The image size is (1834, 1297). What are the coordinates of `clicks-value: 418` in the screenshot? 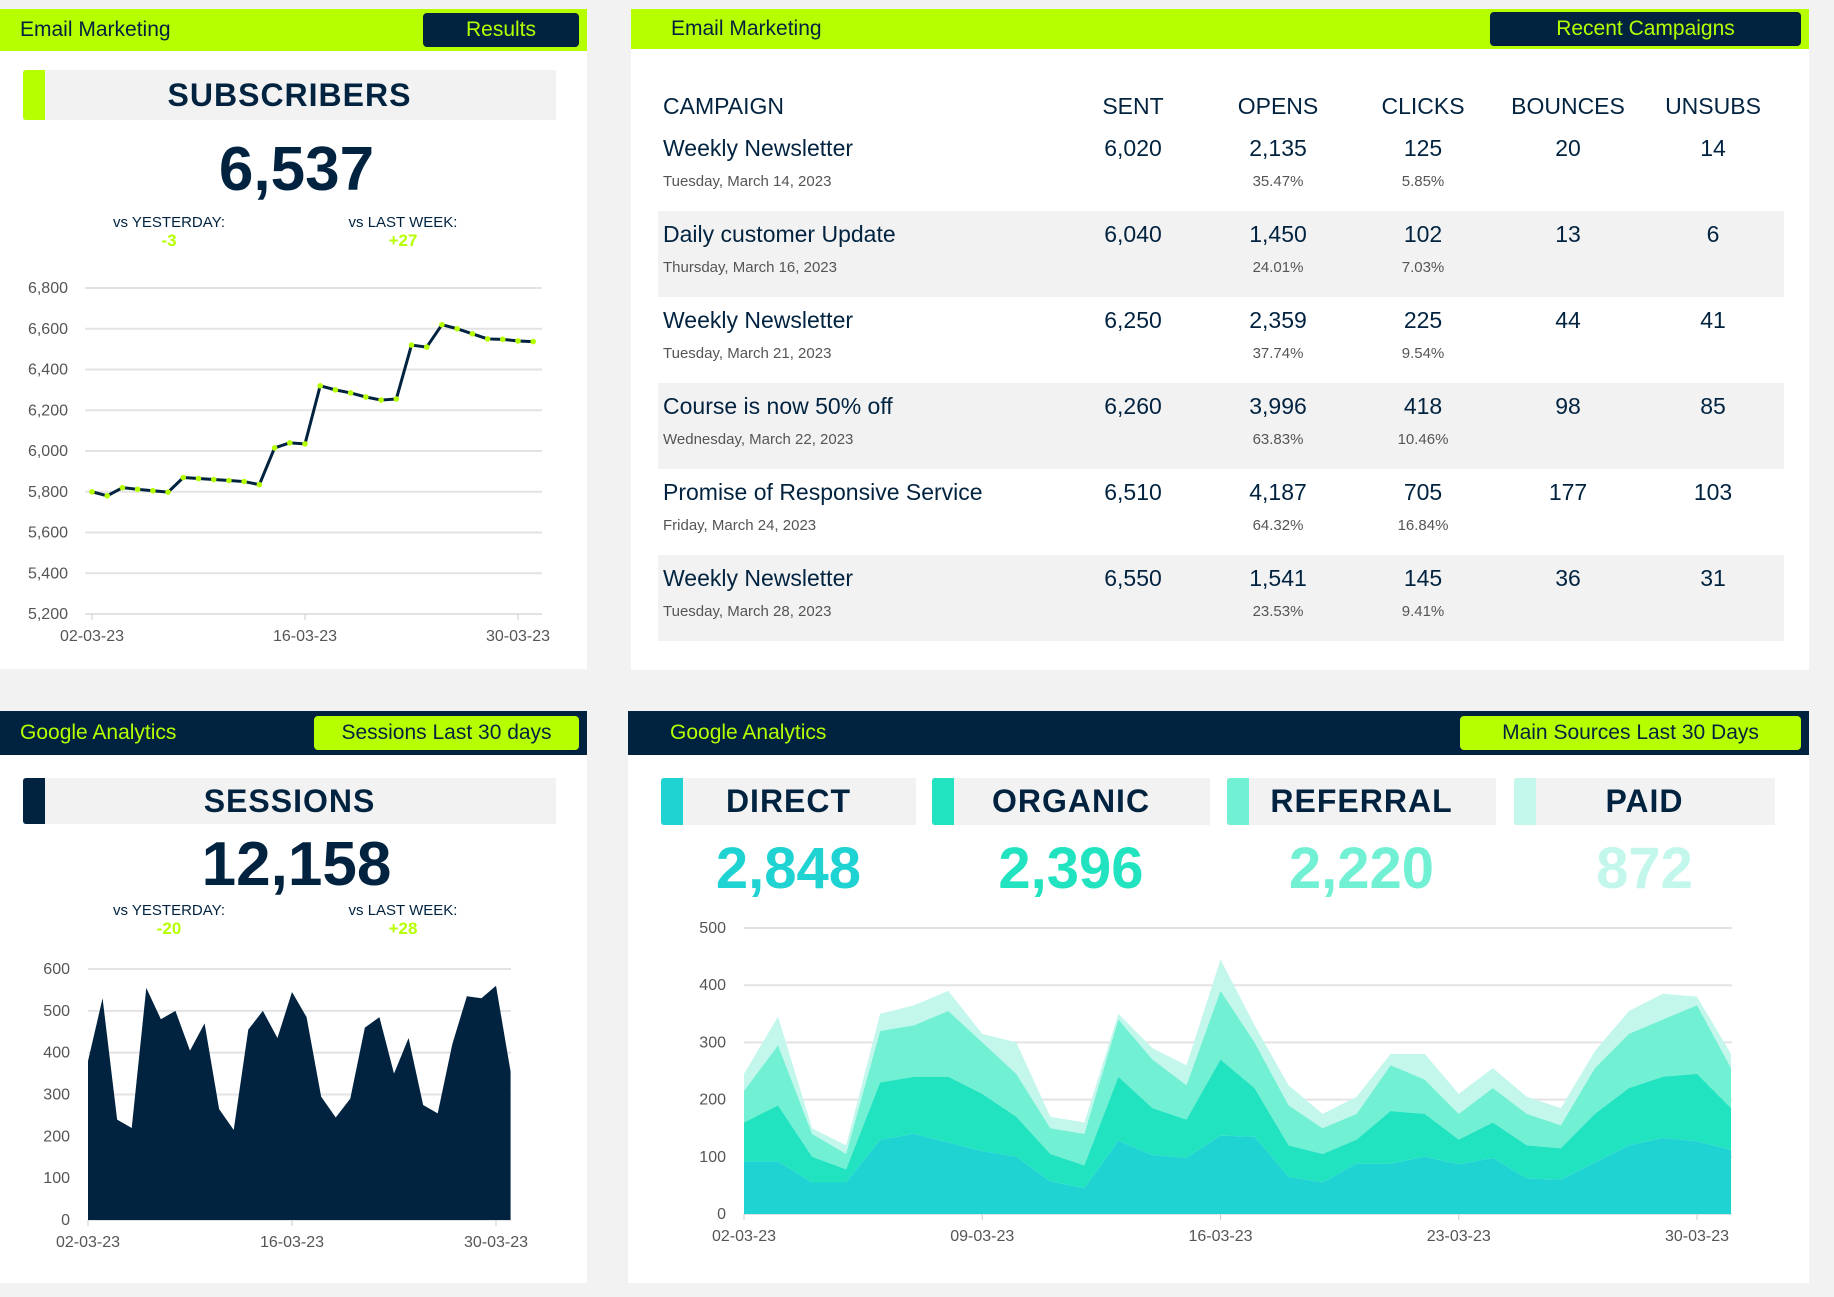 It's located at (1423, 406).